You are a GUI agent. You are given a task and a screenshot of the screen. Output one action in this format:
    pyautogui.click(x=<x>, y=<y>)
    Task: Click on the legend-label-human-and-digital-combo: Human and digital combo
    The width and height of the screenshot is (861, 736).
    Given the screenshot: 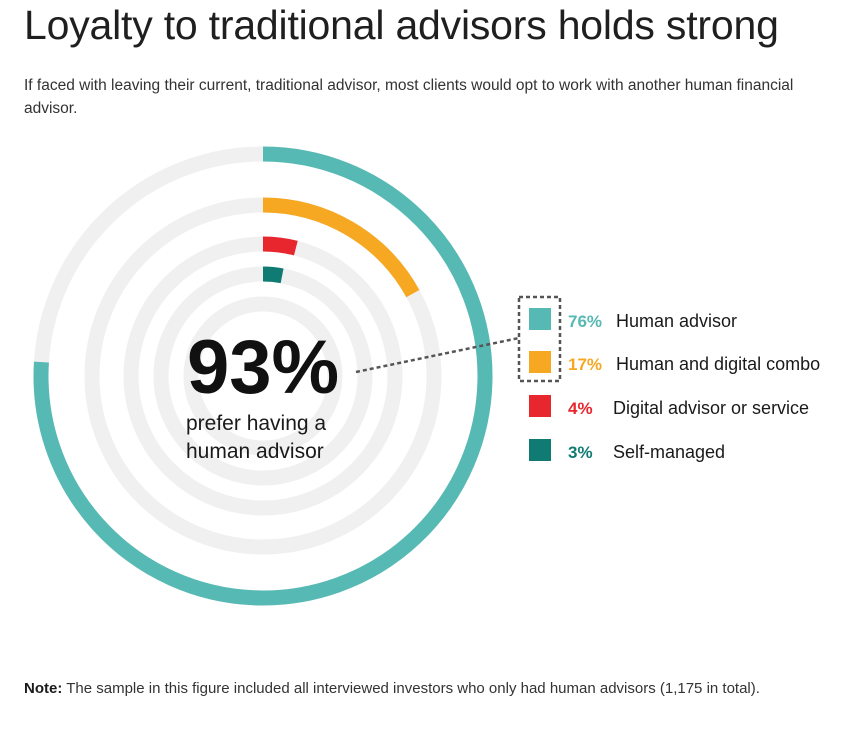 What is the action you would take?
    pyautogui.click(x=718, y=364)
    